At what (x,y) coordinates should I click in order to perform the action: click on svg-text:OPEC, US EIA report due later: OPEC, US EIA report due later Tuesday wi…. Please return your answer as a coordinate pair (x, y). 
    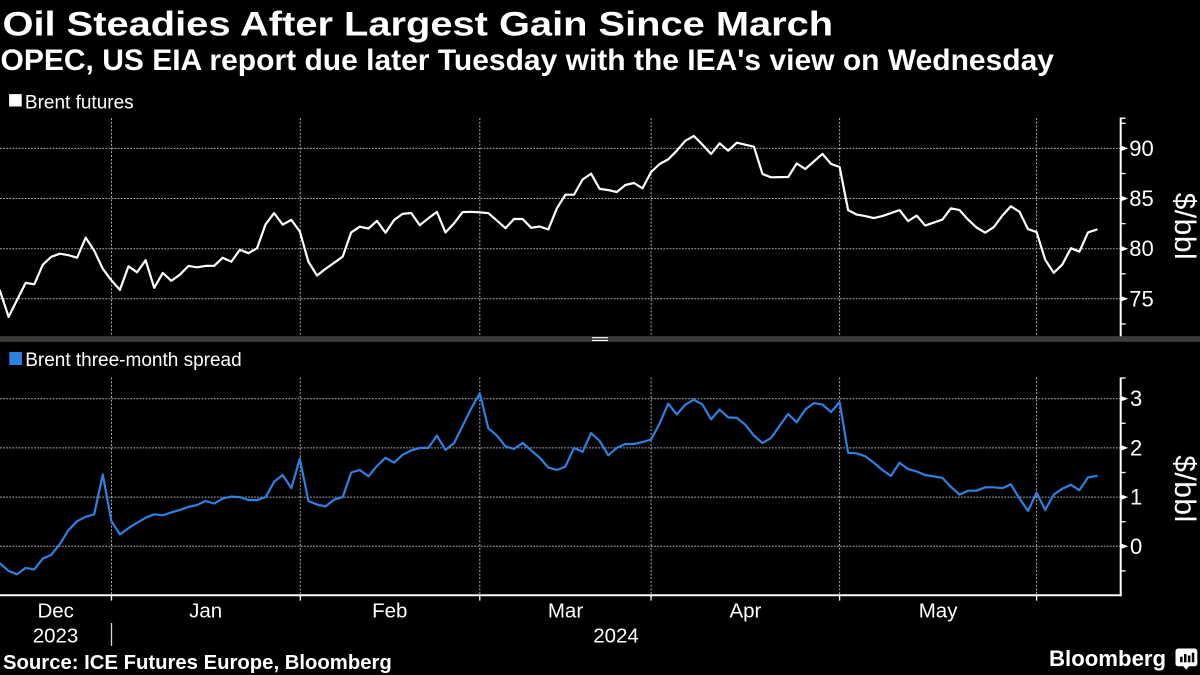
    Looking at the image, I should click on (528, 60).